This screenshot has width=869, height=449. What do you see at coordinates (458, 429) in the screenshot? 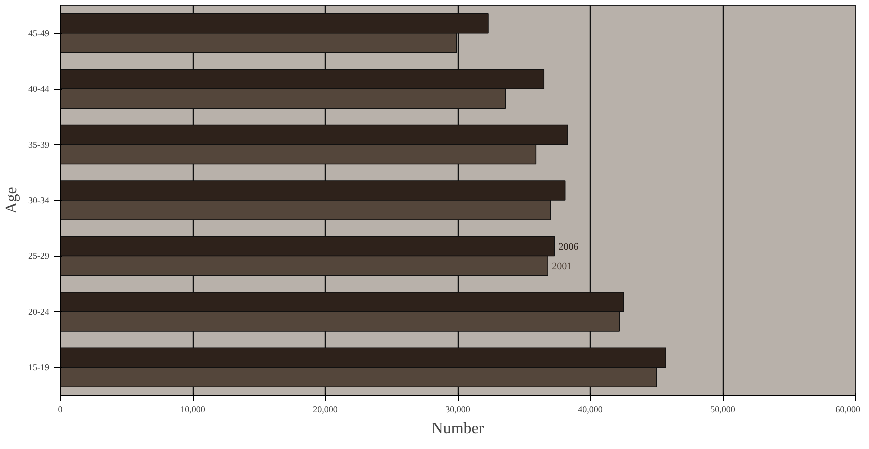
I see `x-axis-title: Number` at bounding box center [458, 429].